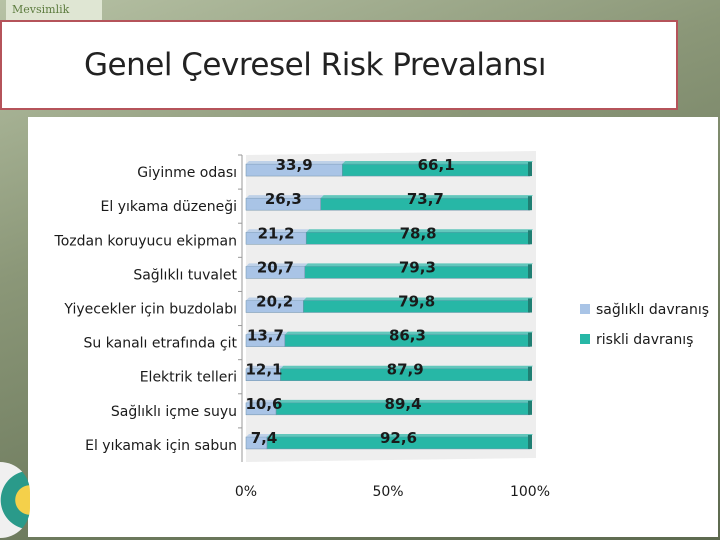  What do you see at coordinates (185, 275) in the screenshot?
I see `category-label: Sağlıklı tuvalet` at bounding box center [185, 275].